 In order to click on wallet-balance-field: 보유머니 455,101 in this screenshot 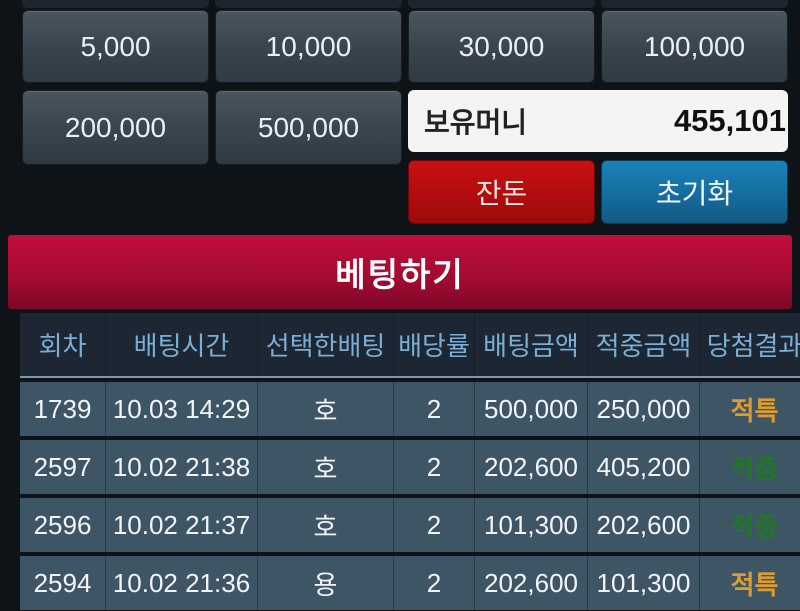, I will do `click(598, 121)`.